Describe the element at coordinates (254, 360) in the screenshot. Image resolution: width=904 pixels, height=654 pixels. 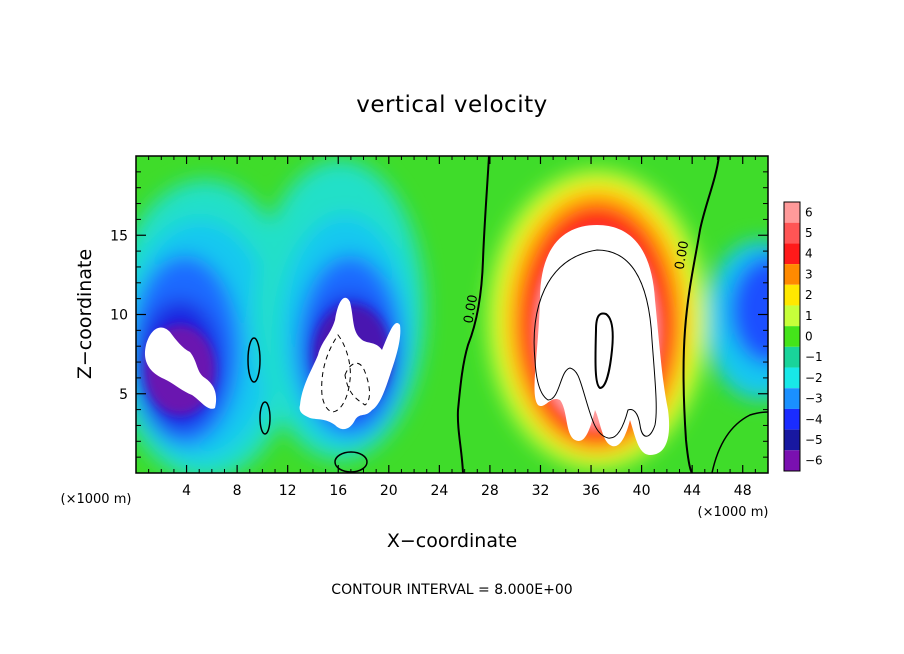
I see `small-contour-a` at that location.